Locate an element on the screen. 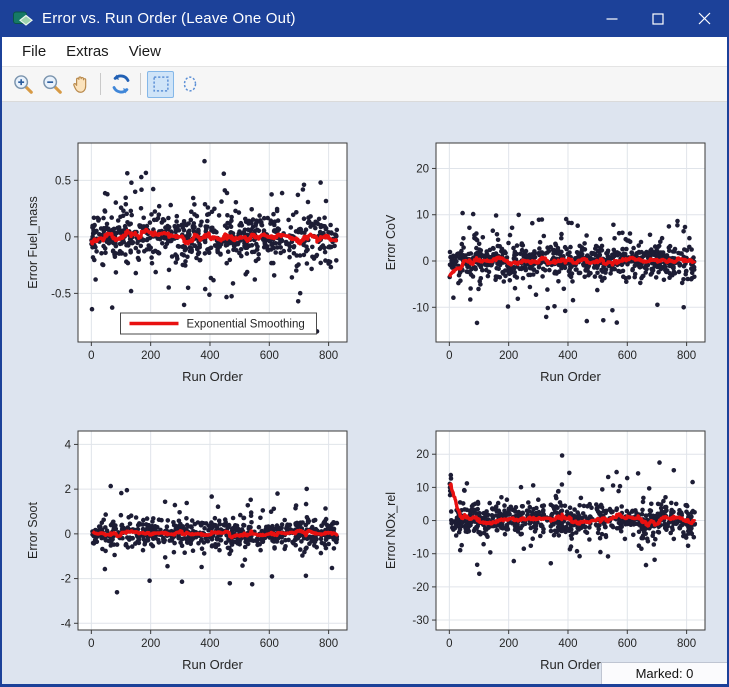  svg-text: -4 is located at coordinates (66, 624).